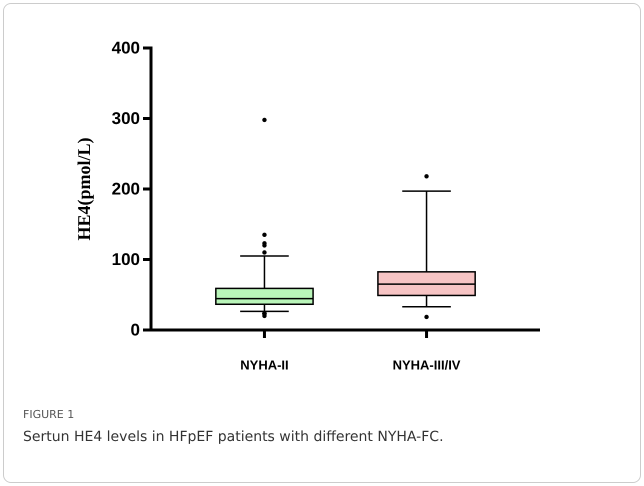 The width and height of the screenshot is (644, 486). Describe the element at coordinates (84, 189) in the screenshot. I see `y-axis-title: HE4(pmol/L)` at that location.